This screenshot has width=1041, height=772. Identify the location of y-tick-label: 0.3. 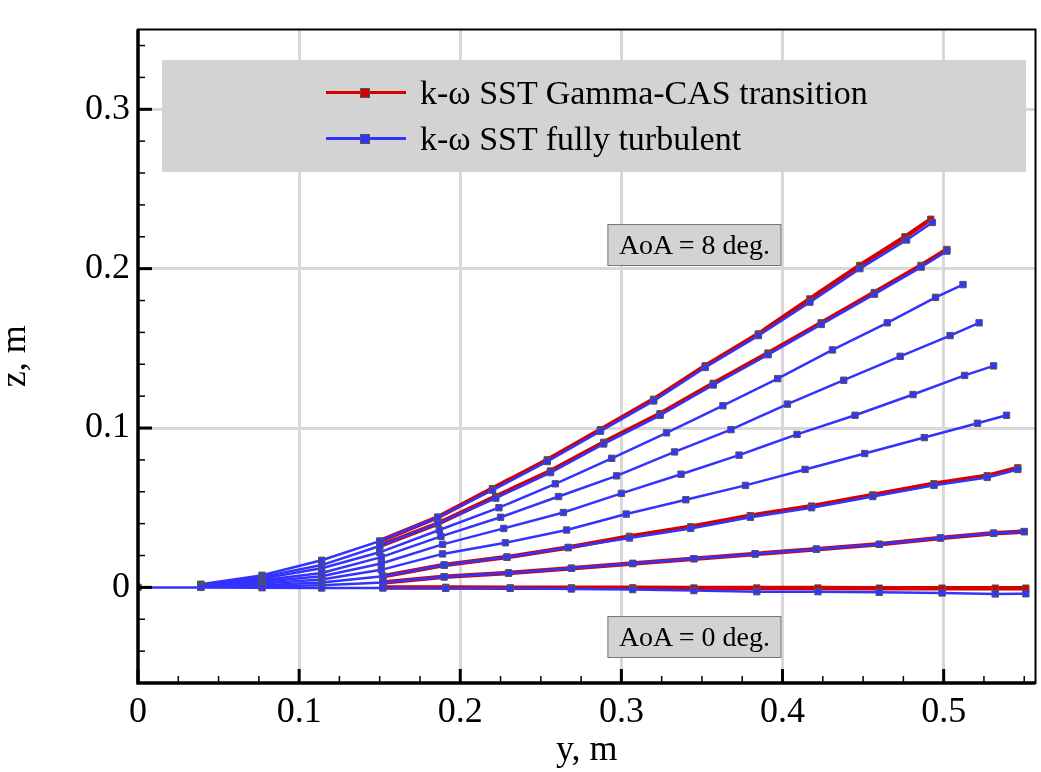
(107, 106).